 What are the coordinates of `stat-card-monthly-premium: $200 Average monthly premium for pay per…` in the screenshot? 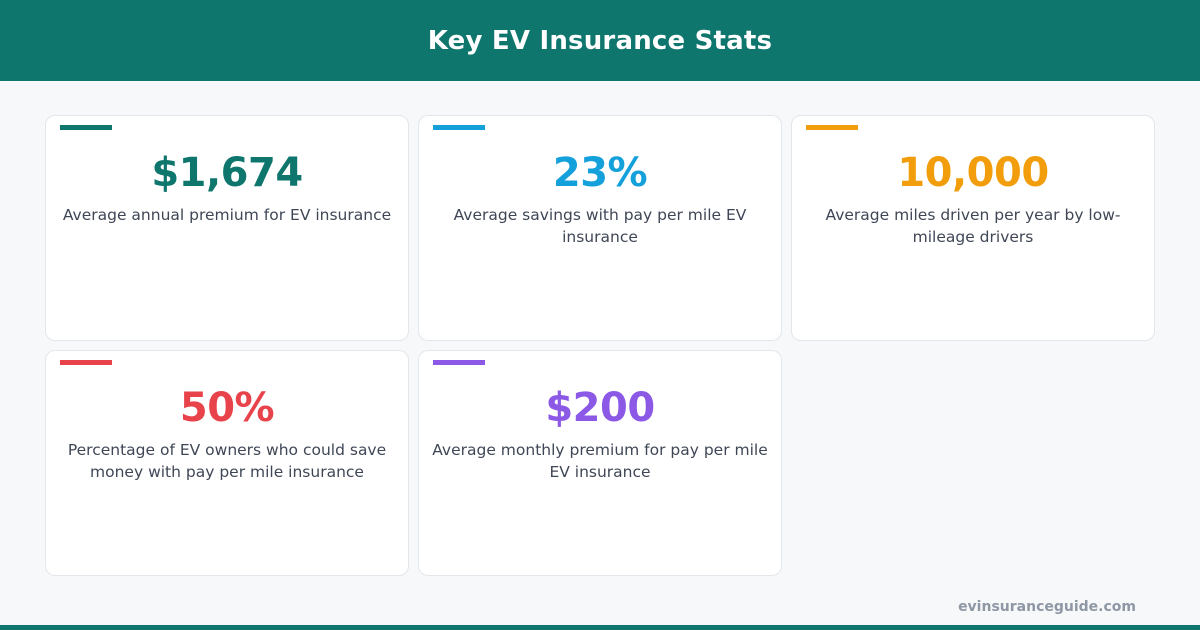 It's located at (600, 463).